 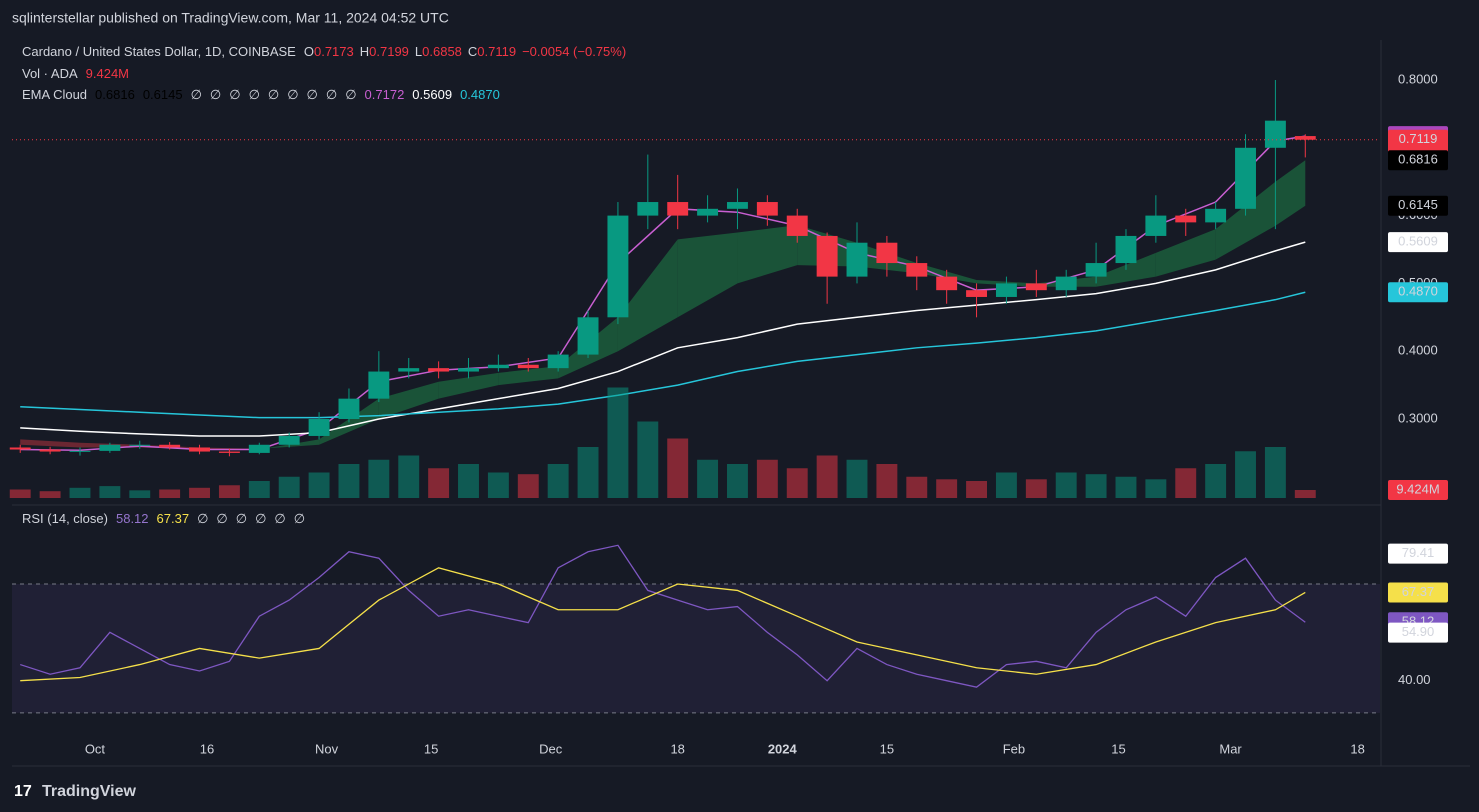 What do you see at coordinates (1014, 748) in the screenshot?
I see `x-tick-label: Feb` at bounding box center [1014, 748].